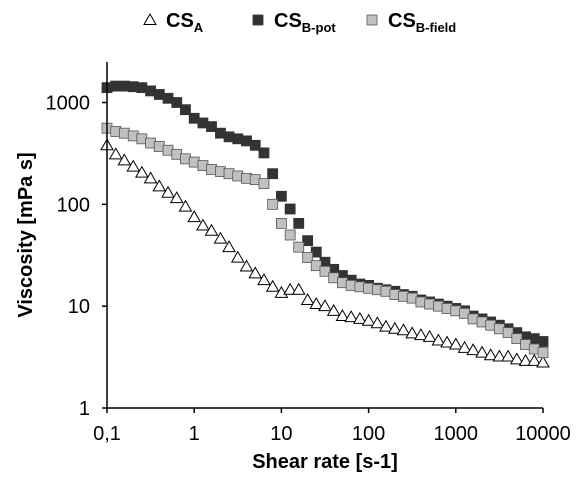  Describe the element at coordinates (107, 434) in the screenshot. I see `x-tick-label: 0,1` at that location.